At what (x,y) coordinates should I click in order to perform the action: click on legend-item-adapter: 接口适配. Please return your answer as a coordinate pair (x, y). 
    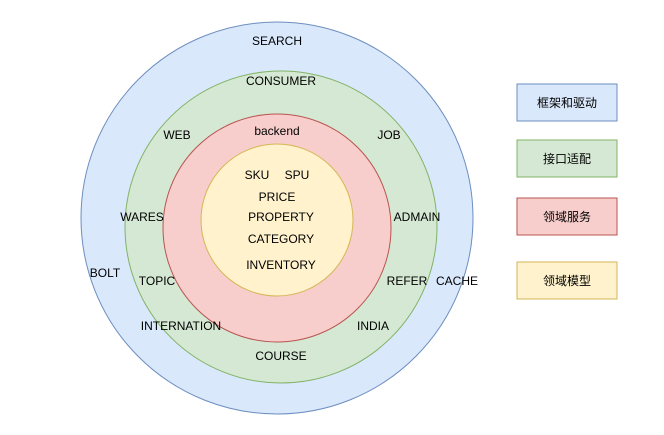
    Looking at the image, I should click on (567, 158).